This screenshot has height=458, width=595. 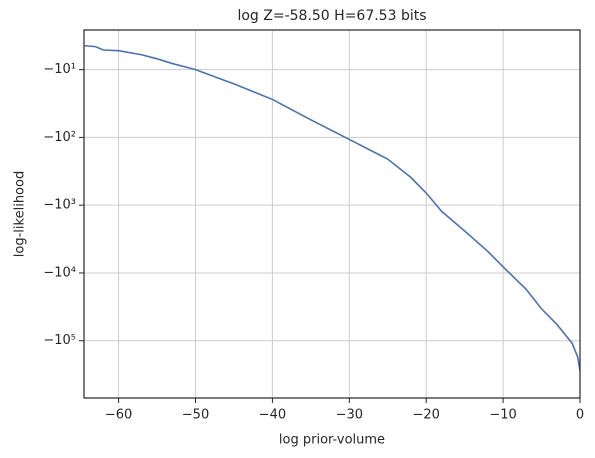 I want to click on y-axis-label: log-likelihood, so click(x=20, y=214).